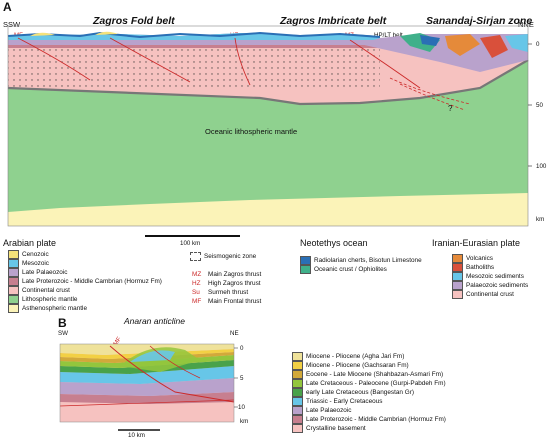 Image resolution: width=550 pixels, height=442 pixels. What do you see at coordinates (154, 321) in the screenshot?
I see `panel-b-title: Anaran anticline` at bounding box center [154, 321].